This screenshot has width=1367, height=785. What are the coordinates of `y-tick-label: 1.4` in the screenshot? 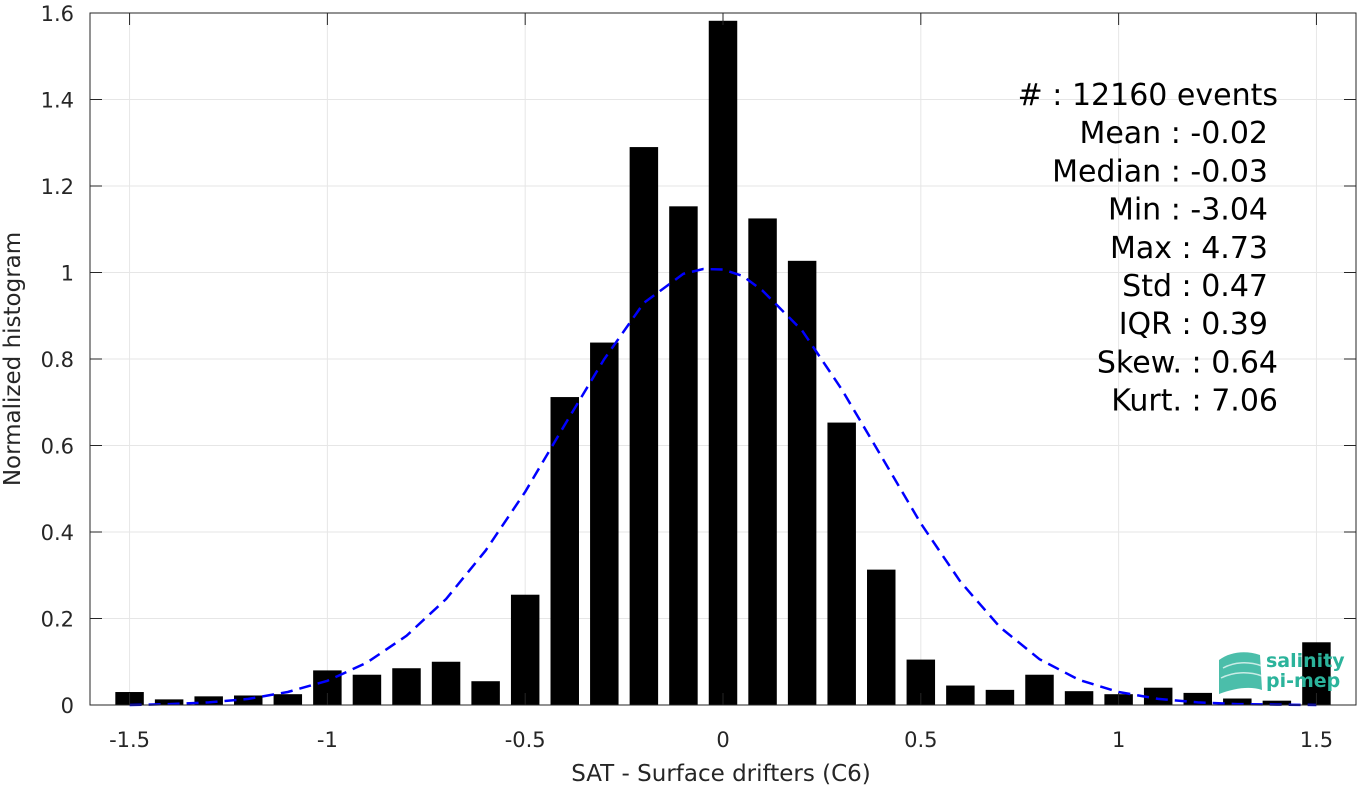 It's located at (57, 101).